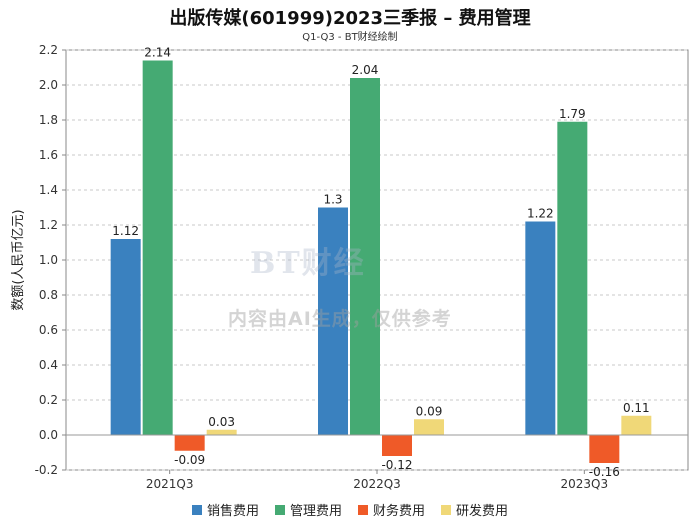  Describe the element at coordinates (363, 509) in the screenshot. I see `legend-swatch-finance` at that location.